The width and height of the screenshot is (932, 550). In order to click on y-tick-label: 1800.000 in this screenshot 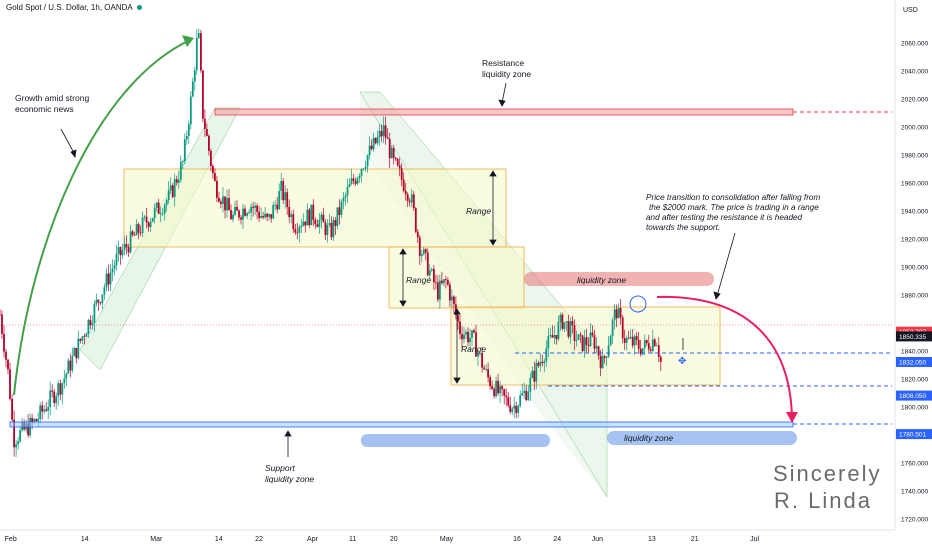, I will do `click(914, 407)`.